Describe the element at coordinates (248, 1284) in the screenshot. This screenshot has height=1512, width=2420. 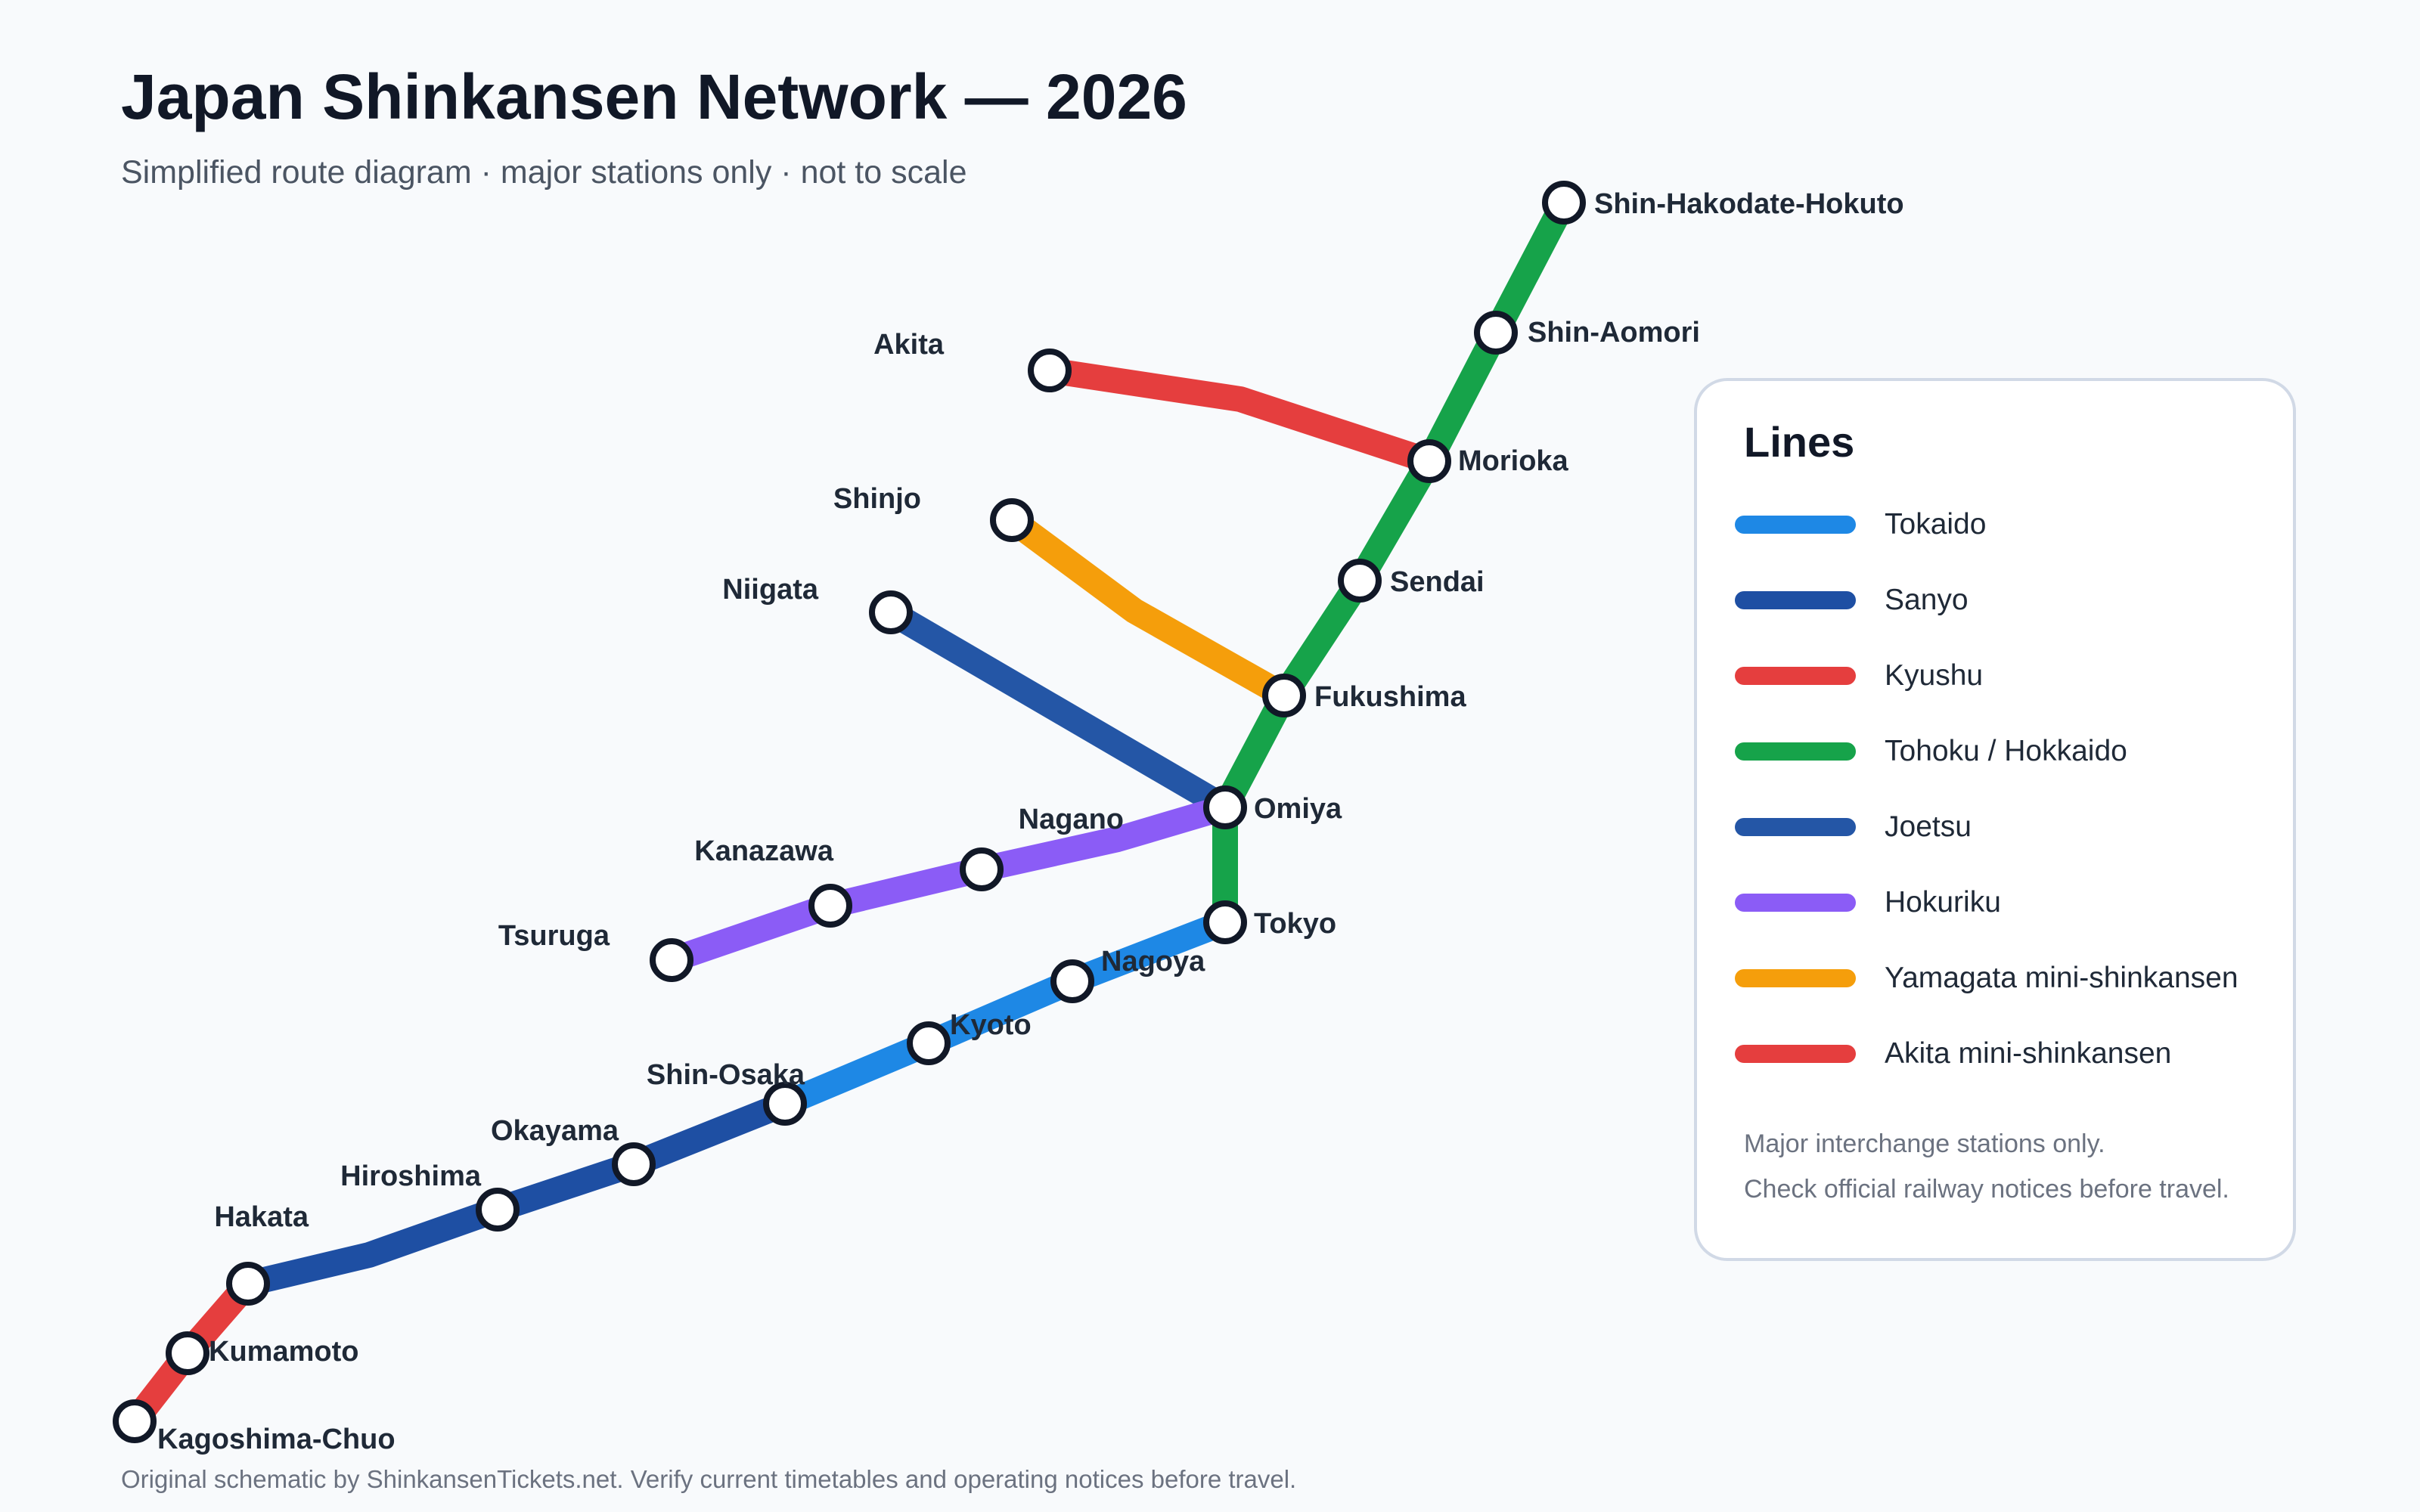
I see `station-hakata` at that location.